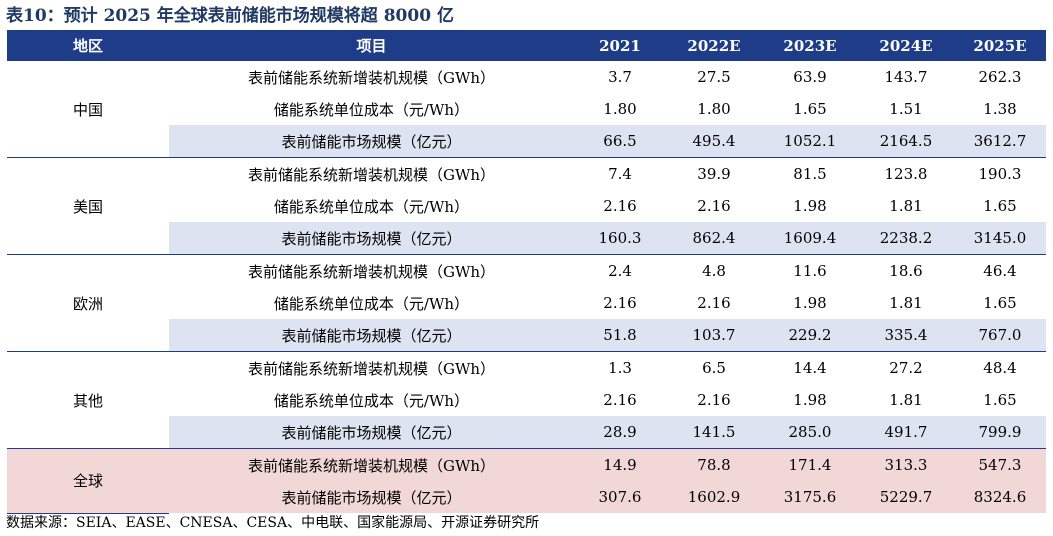  Describe the element at coordinates (810, 464) in the screenshot. I see `value-cell: 171.4` at that location.